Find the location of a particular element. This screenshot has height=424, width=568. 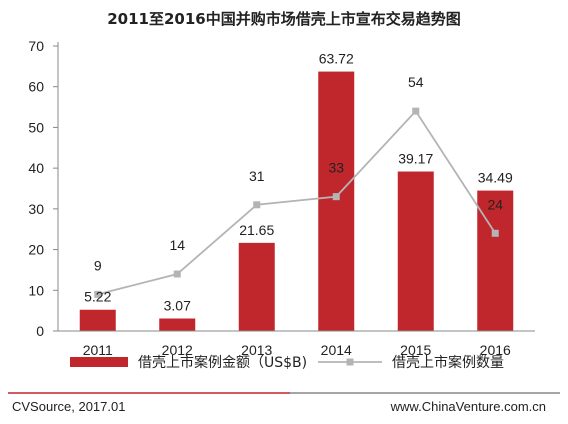

y-tick-label: 70 is located at coordinates (36, 46).